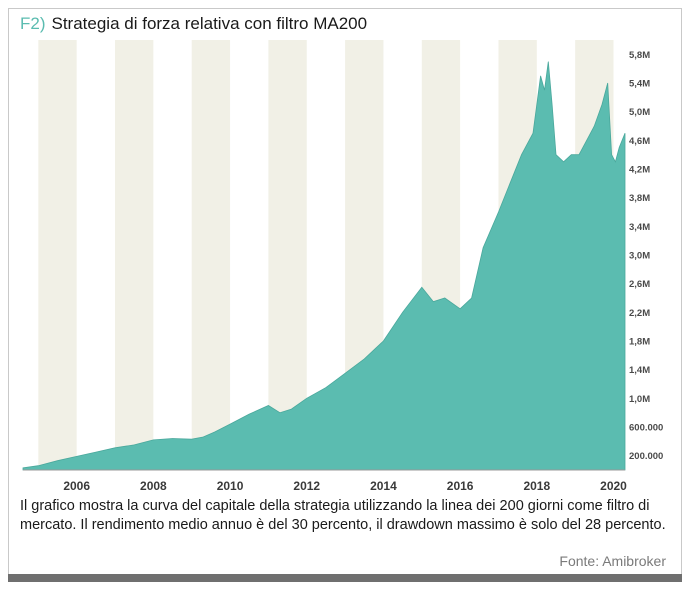 This screenshot has width=692, height=592. What do you see at coordinates (211, 255) in the screenshot?
I see `year-band-2009` at bounding box center [211, 255].